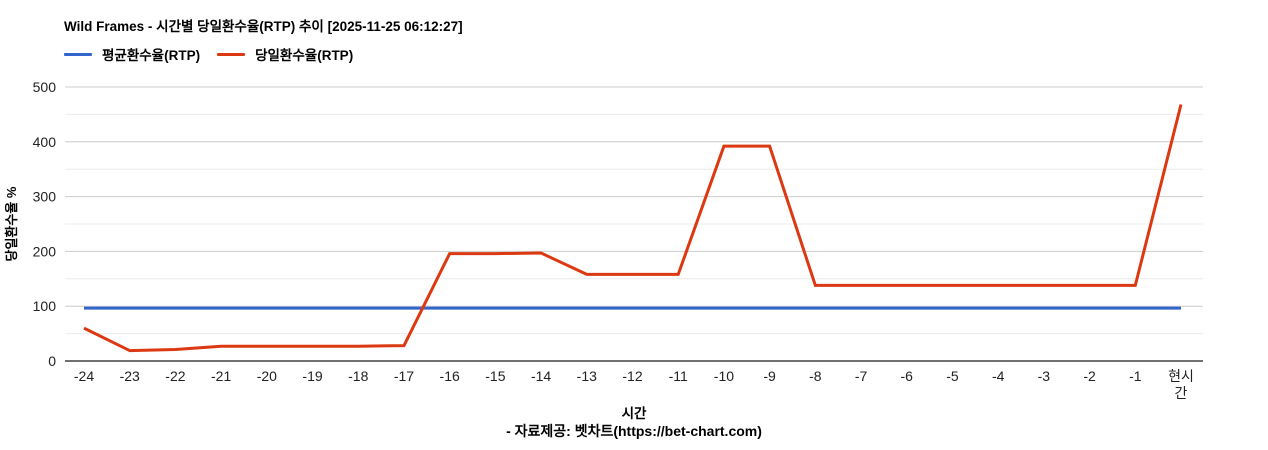 The width and height of the screenshot is (1268, 450). Describe the element at coordinates (45, 87) in the screenshot. I see `y-tick-label: 500` at that location.